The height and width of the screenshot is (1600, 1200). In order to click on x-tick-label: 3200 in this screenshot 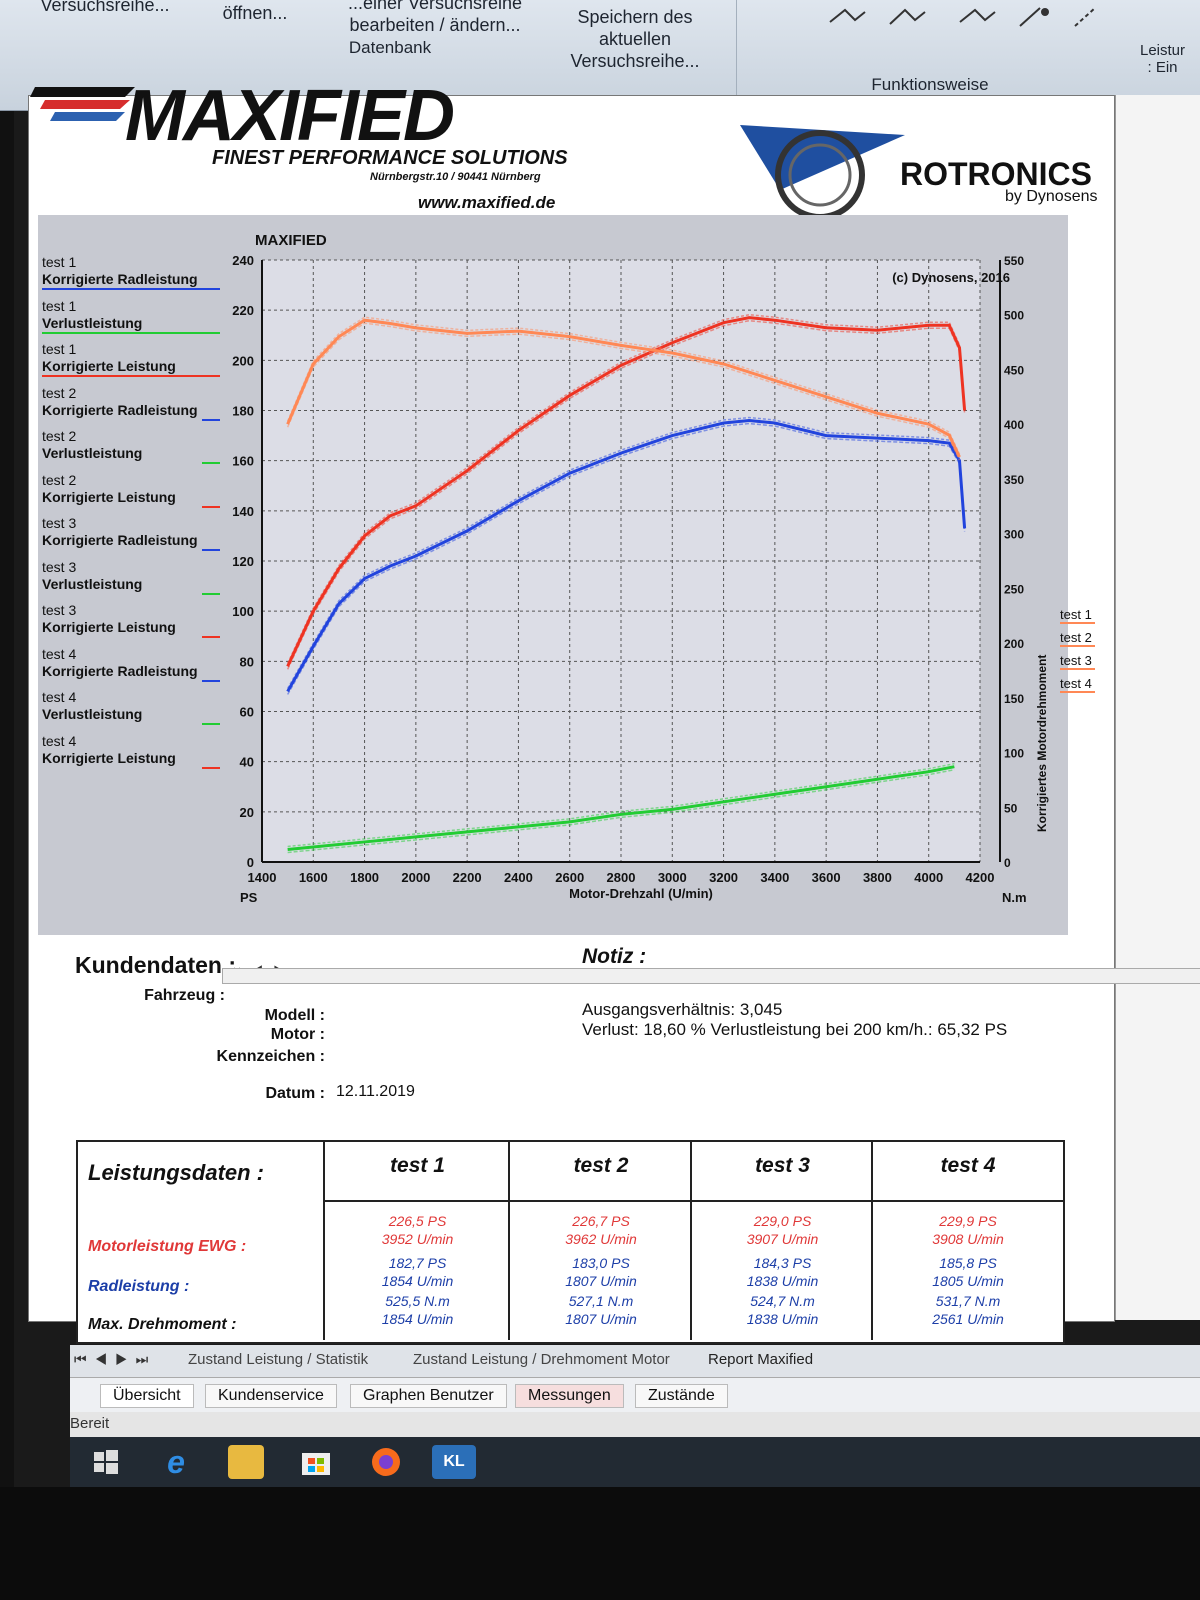, I will do `click(723, 877)`.